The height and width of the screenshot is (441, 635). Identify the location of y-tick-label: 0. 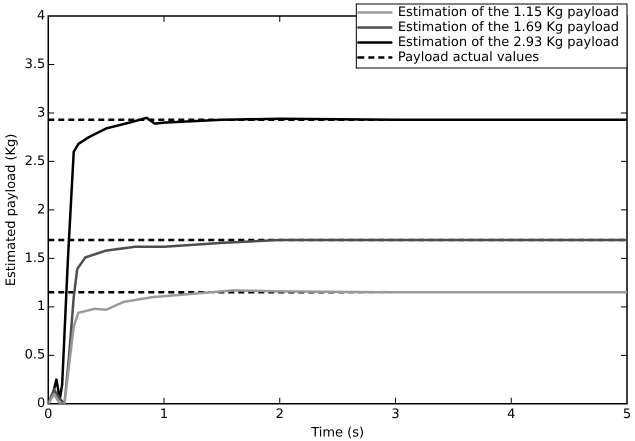
(41, 404).